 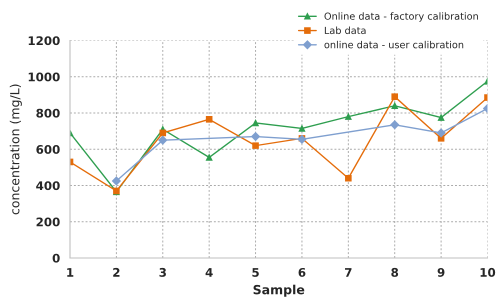 I want to click on legend-label: online data - user calibration, so click(x=394, y=44).